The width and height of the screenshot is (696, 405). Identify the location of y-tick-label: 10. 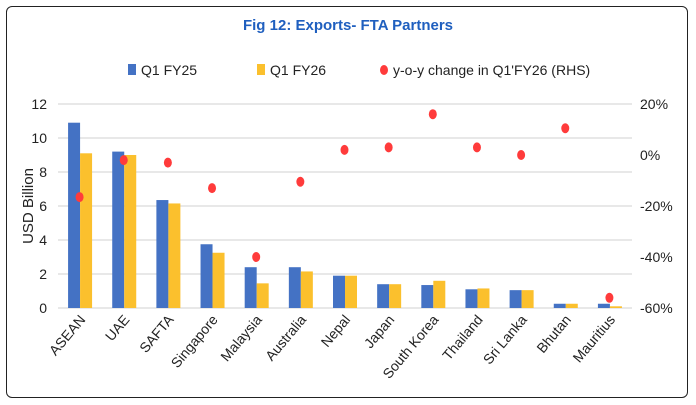
(39, 138).